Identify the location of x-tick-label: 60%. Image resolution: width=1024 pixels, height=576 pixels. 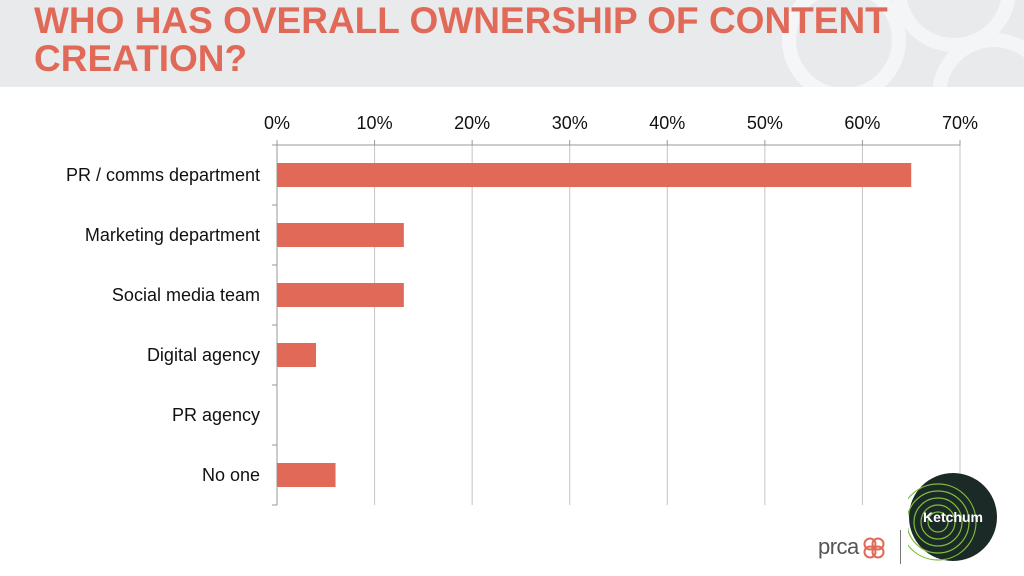
(862, 123).